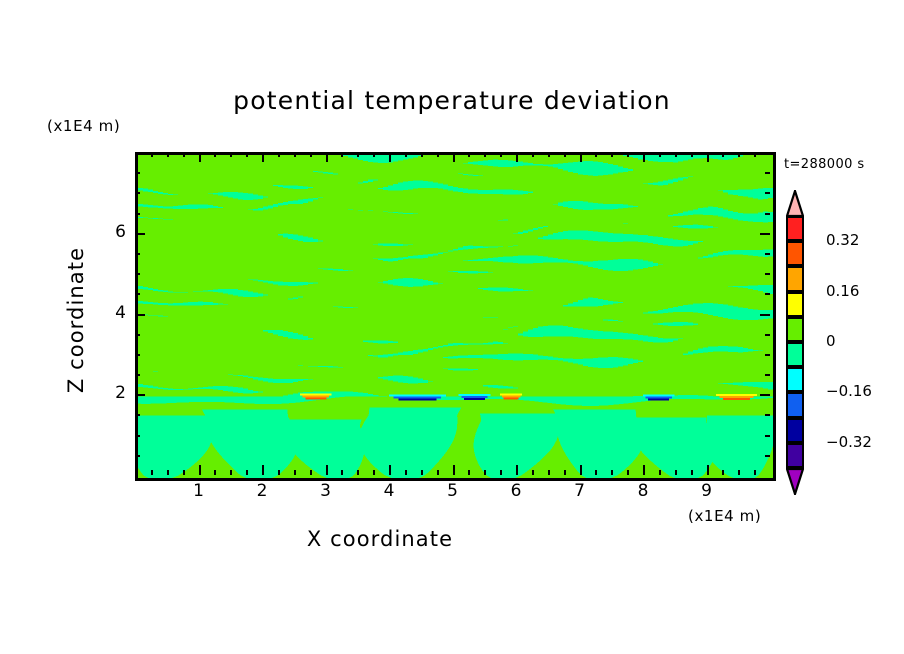 This screenshot has width=904, height=654. Describe the element at coordinates (831, 341) in the screenshot. I see `colorbar-tick-label: 0` at that location.